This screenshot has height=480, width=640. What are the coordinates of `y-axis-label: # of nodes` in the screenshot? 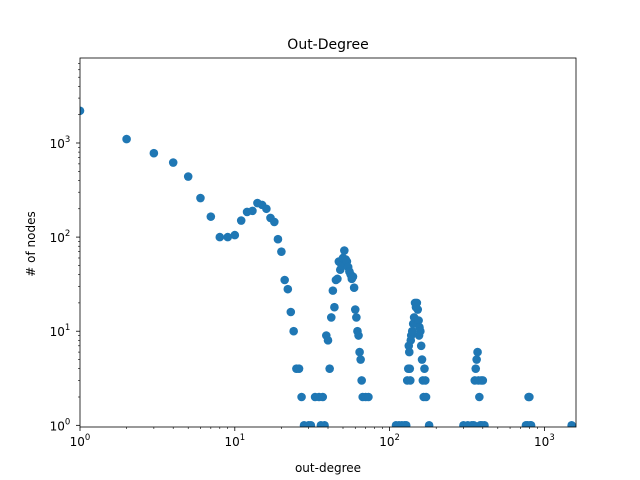 It's located at (31, 243).